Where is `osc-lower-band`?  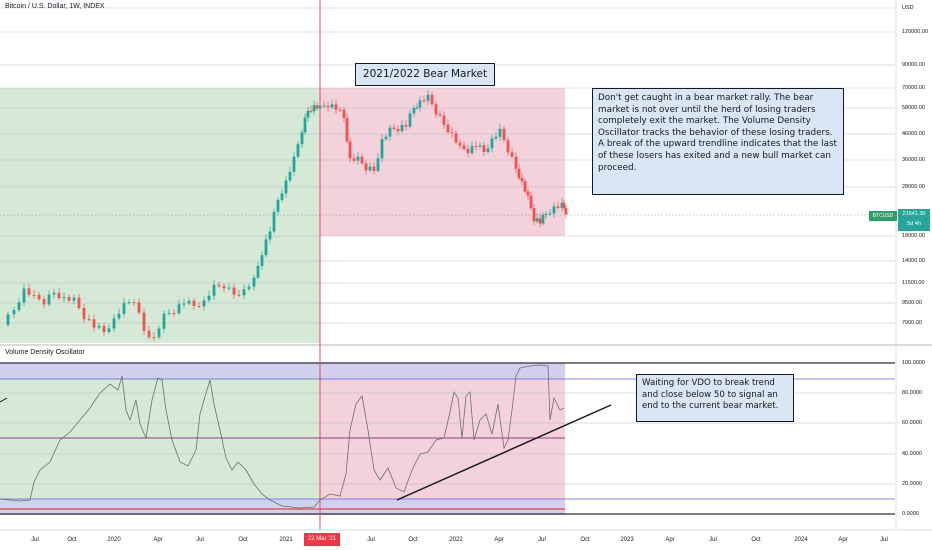
osc-lower-band is located at coordinates (282, 507).